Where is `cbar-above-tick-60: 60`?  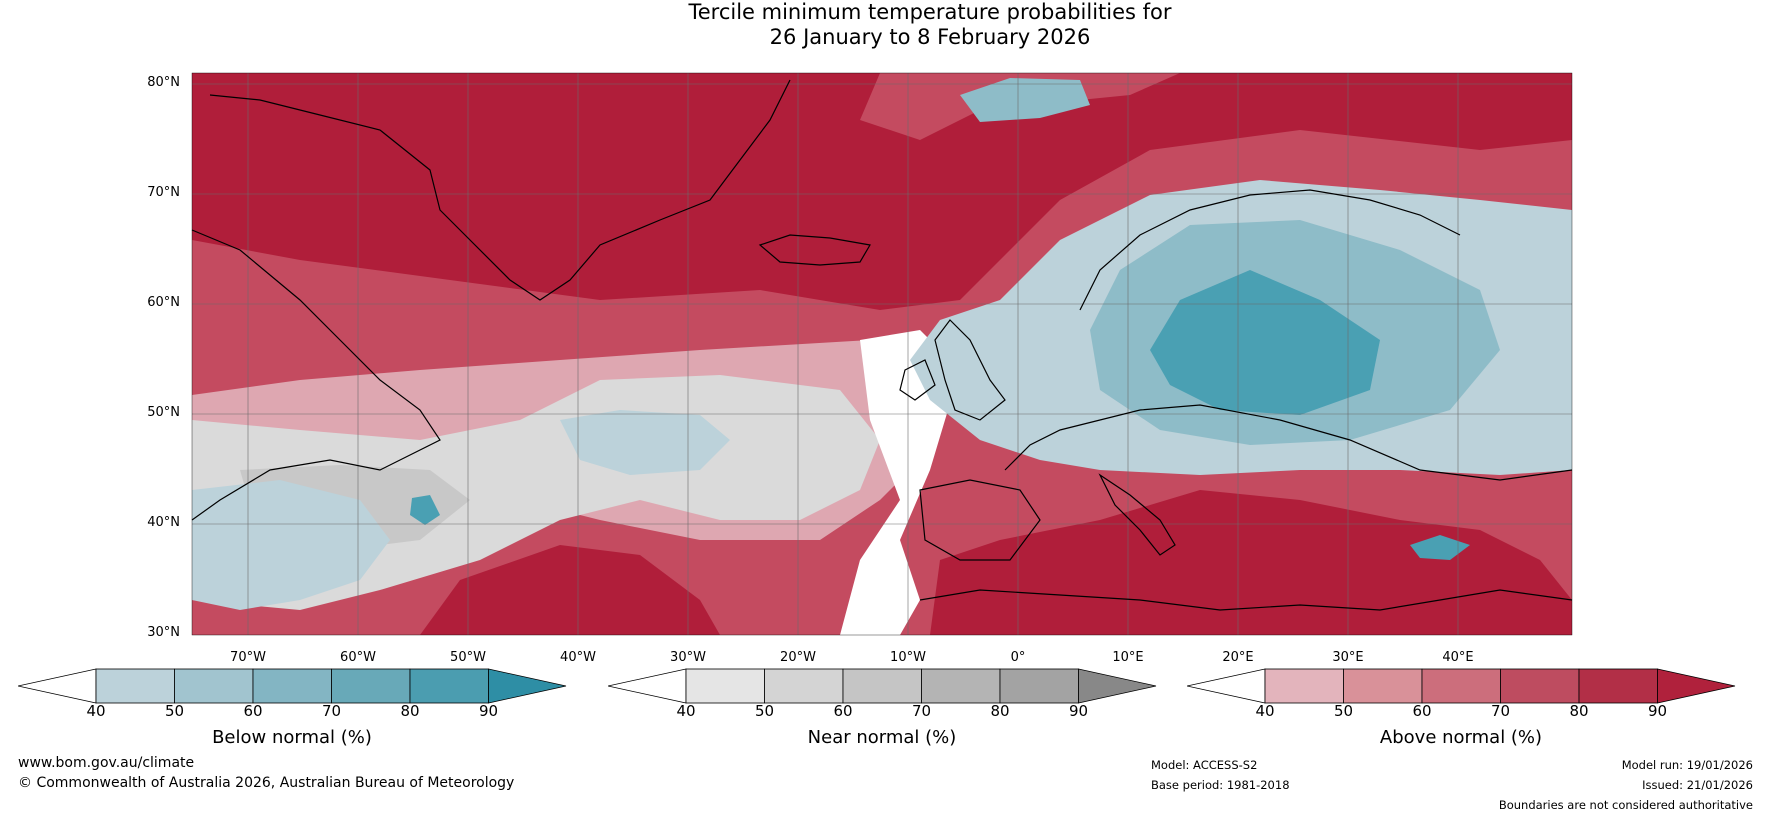
cbar-above-tick-60: 60 is located at coordinates (1422, 711).